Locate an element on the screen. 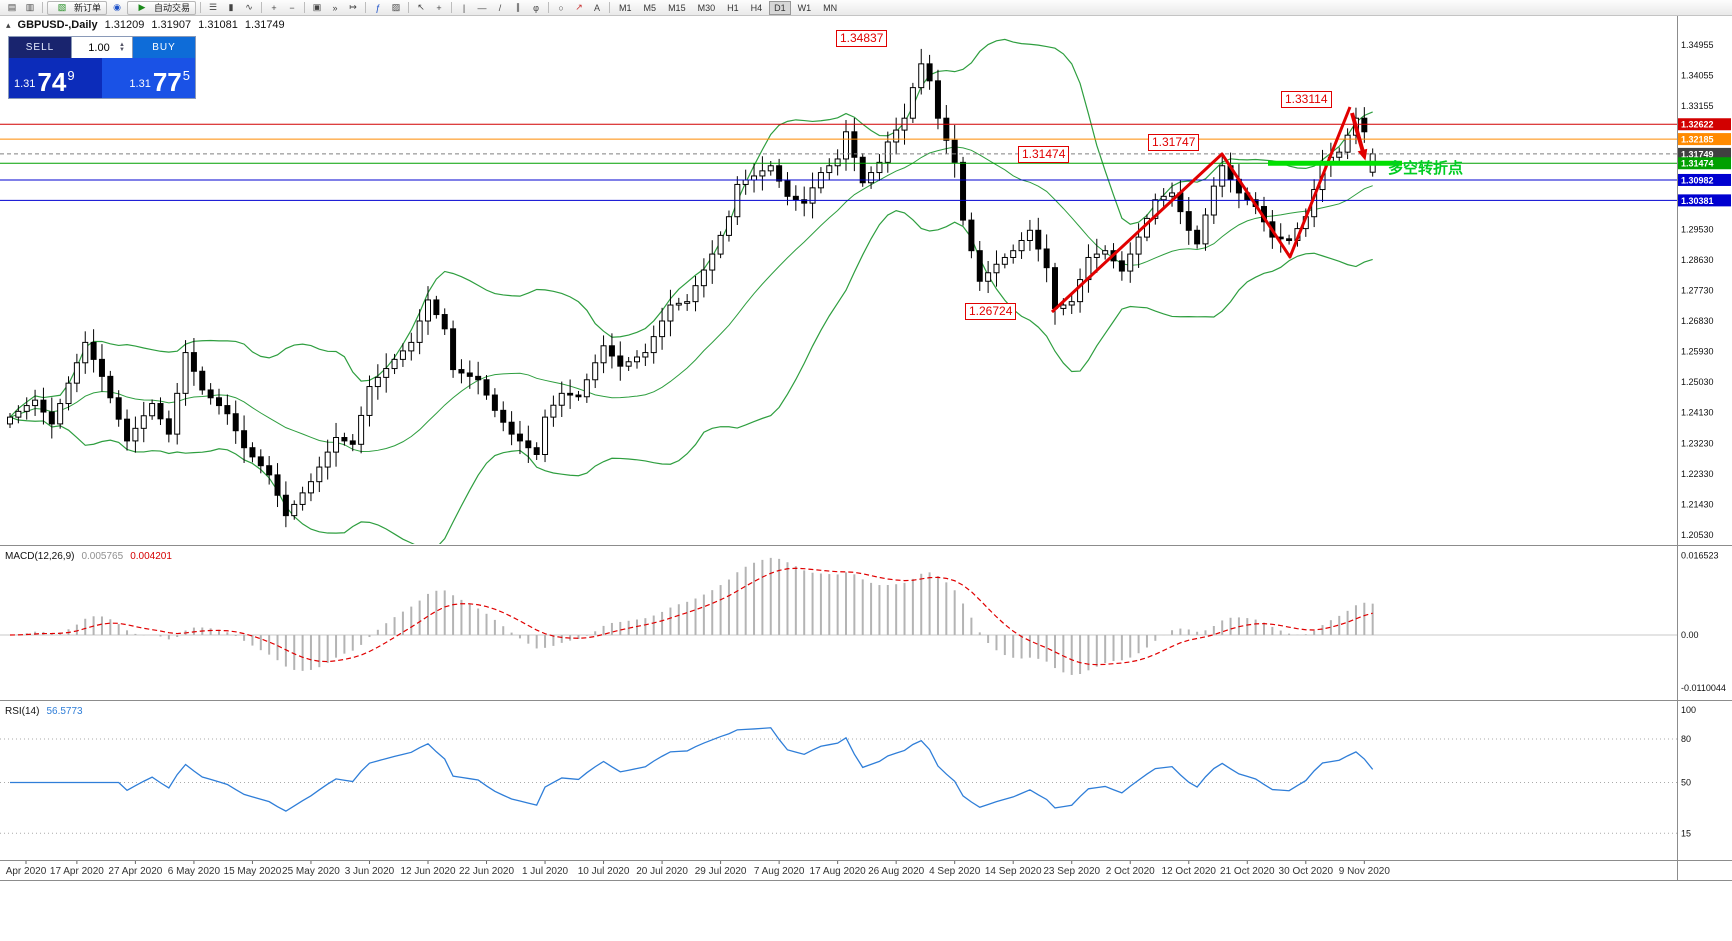 The height and width of the screenshot is (941, 1732). timeframe-M15: M15 is located at coordinates (677, 7).